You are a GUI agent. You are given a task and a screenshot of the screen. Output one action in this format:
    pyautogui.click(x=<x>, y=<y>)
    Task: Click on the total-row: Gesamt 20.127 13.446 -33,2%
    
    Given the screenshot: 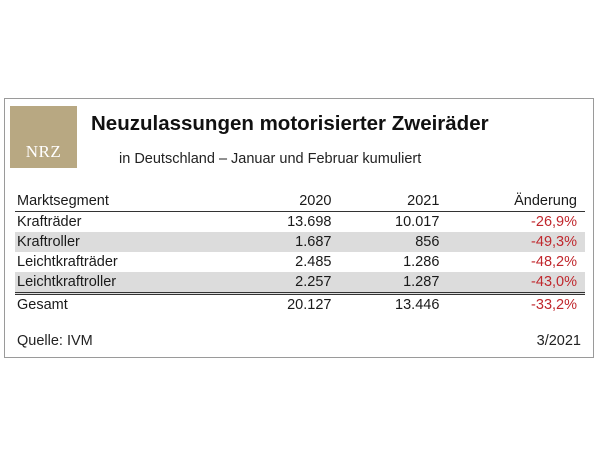 What is the action you would take?
    pyautogui.click(x=300, y=304)
    